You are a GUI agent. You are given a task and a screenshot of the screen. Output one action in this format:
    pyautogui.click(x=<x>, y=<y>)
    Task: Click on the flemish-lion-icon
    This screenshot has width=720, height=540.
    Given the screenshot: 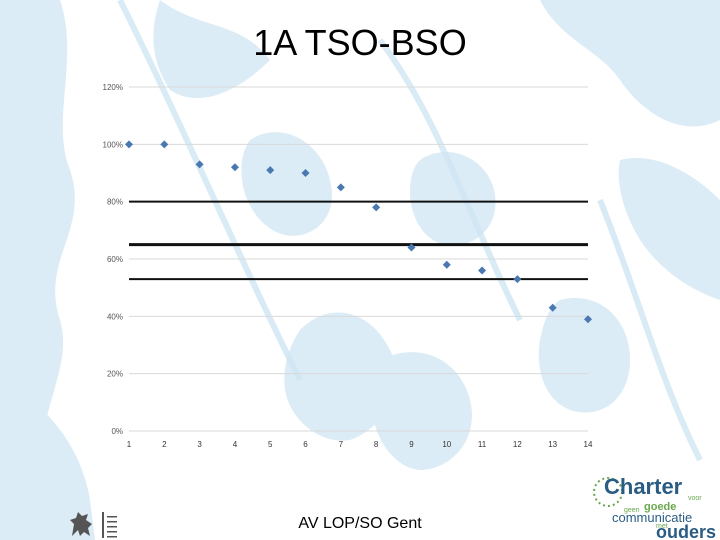 What is the action you would take?
    pyautogui.click(x=93, y=525)
    